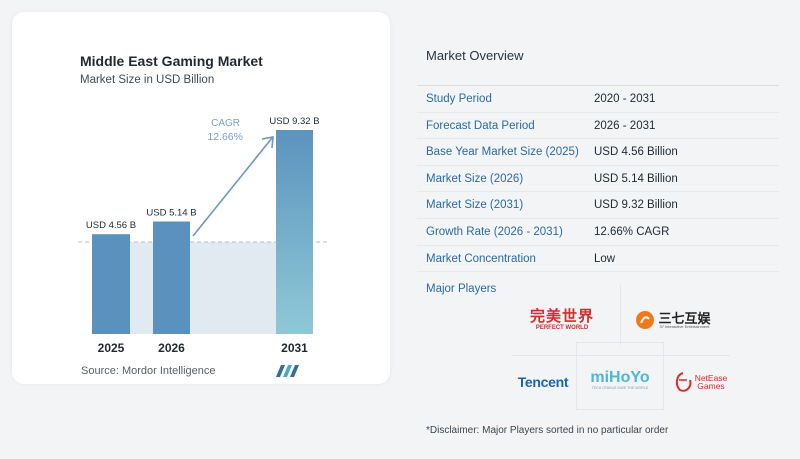 The height and width of the screenshot is (459, 800). What do you see at coordinates (267, 142) in the screenshot?
I see `cagr-arrow-head` at bounding box center [267, 142].